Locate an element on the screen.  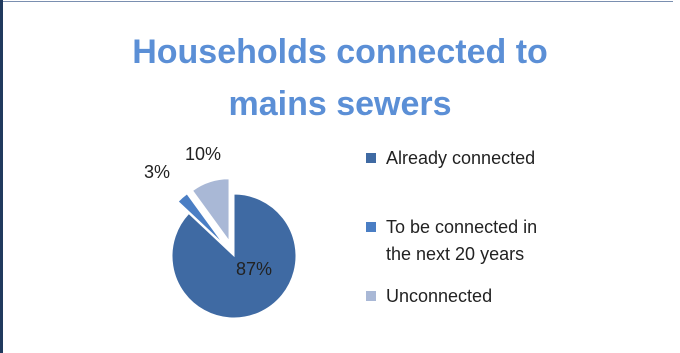
legend-swatch-to-be-connected is located at coordinates (371, 227).